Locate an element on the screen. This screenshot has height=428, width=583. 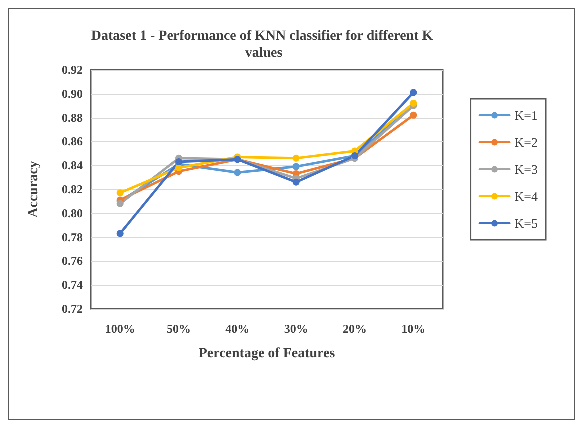
legend-label: K=2 is located at coordinates (526, 142).